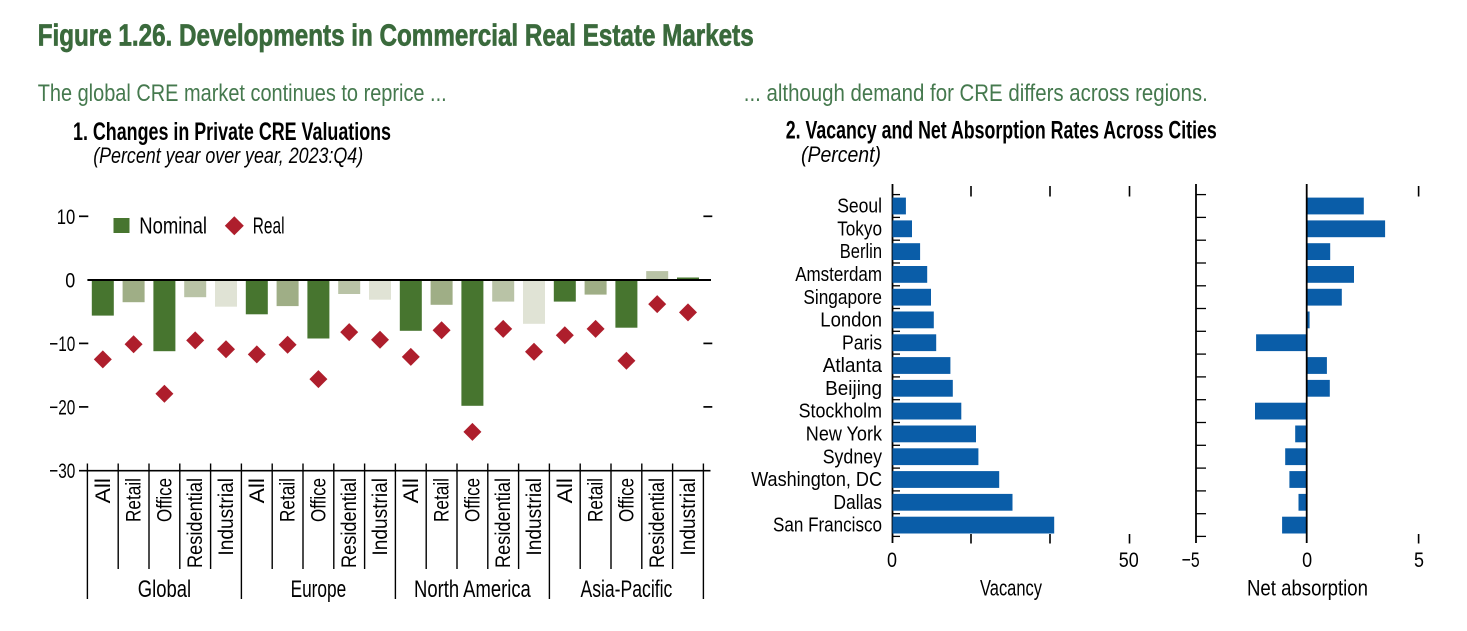 This screenshot has width=1467, height=631. Describe the element at coordinates (851, 321) in the screenshot. I see `svg-text: London` at that location.